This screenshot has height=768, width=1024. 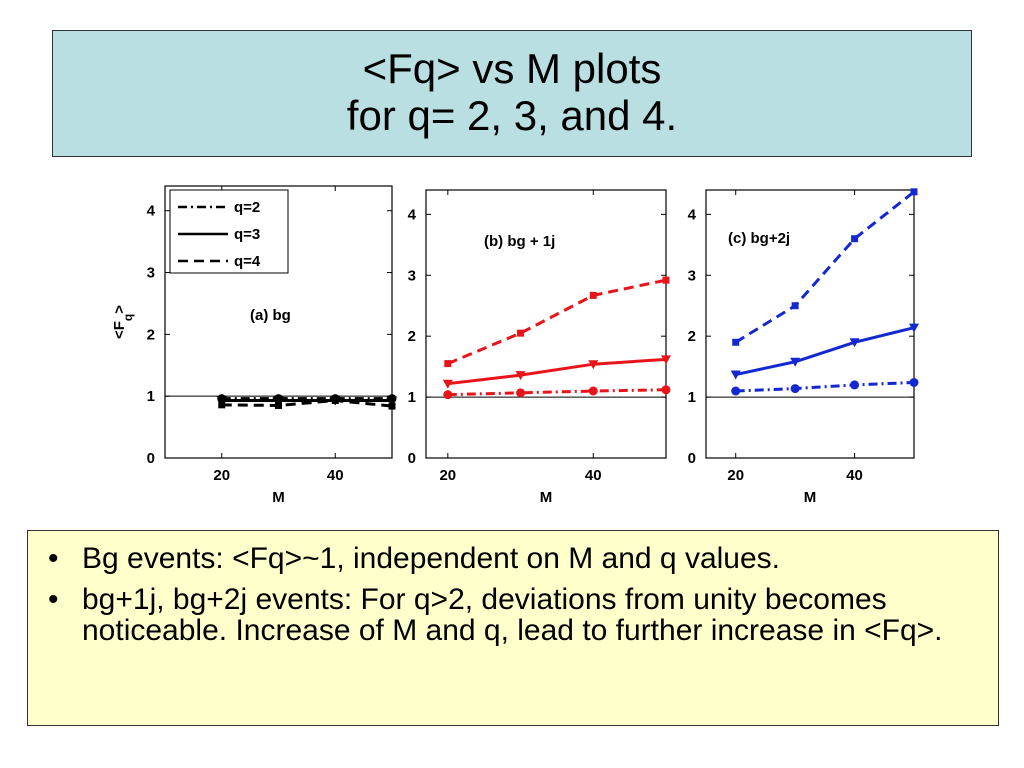 What do you see at coordinates (254, 345) in the screenshot?
I see `chart-panel-1: 0 1 2 3 4 20 40 M <Fq> (a) bg q=2 q=3 q=4` at bounding box center [254, 345].